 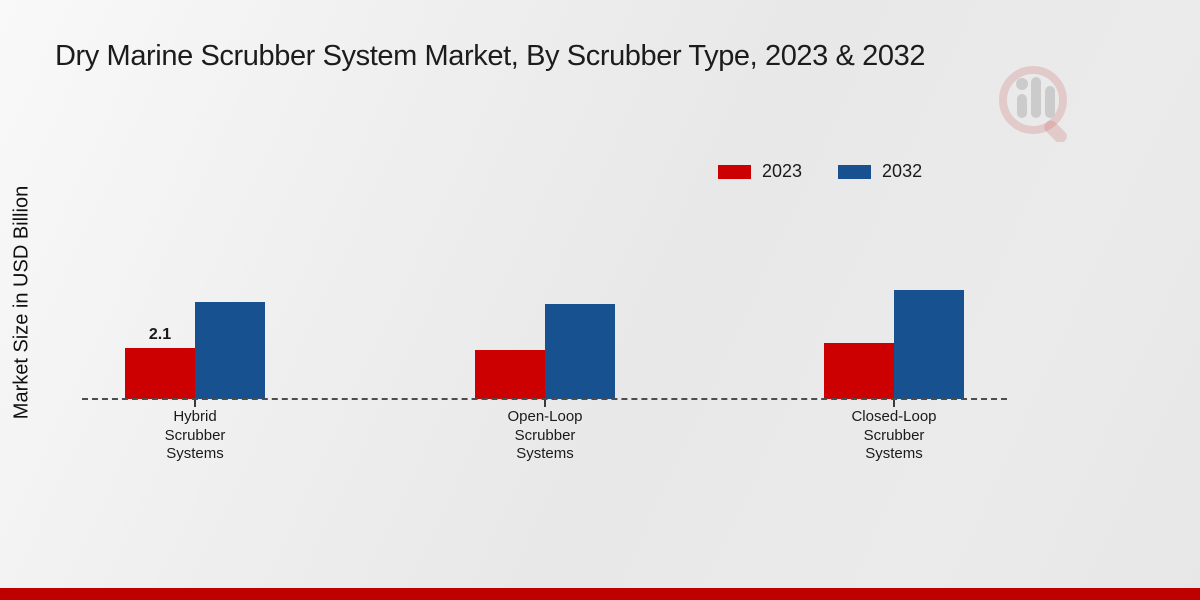 I want to click on logo-bar-mid-icon, so click(x=1050, y=102).